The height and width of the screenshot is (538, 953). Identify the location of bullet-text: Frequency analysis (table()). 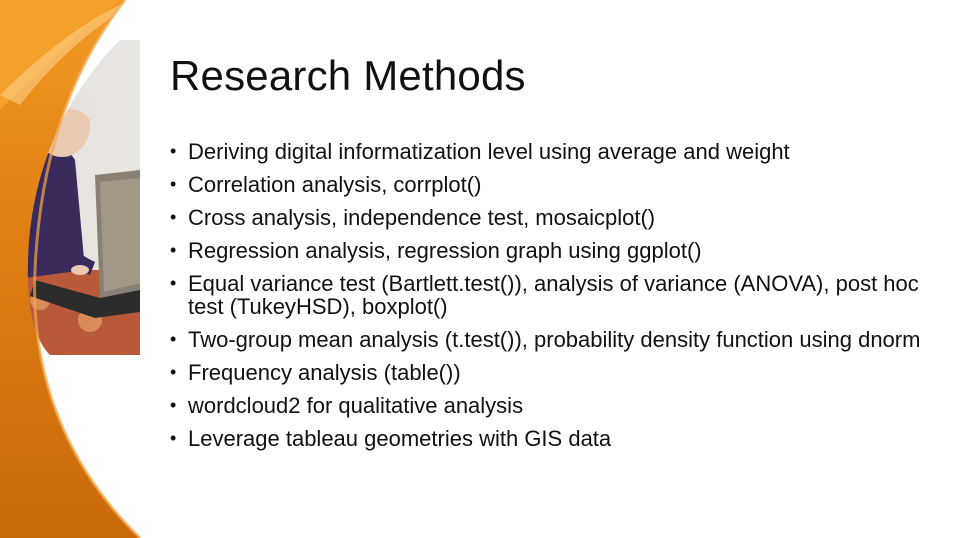
(324, 372).